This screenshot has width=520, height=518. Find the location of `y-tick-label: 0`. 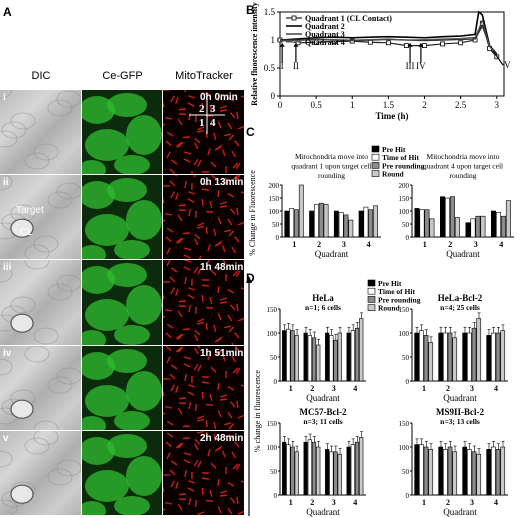

y-tick-label: 0 is located at coordinates (276, 496).